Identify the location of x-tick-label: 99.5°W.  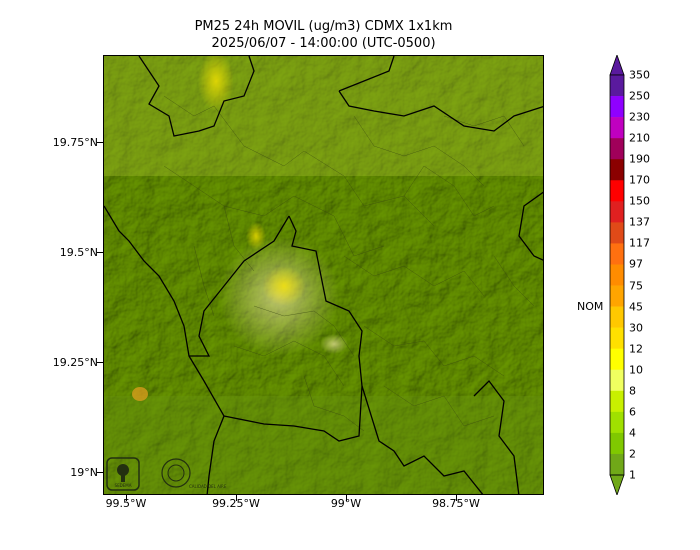
(126, 503).